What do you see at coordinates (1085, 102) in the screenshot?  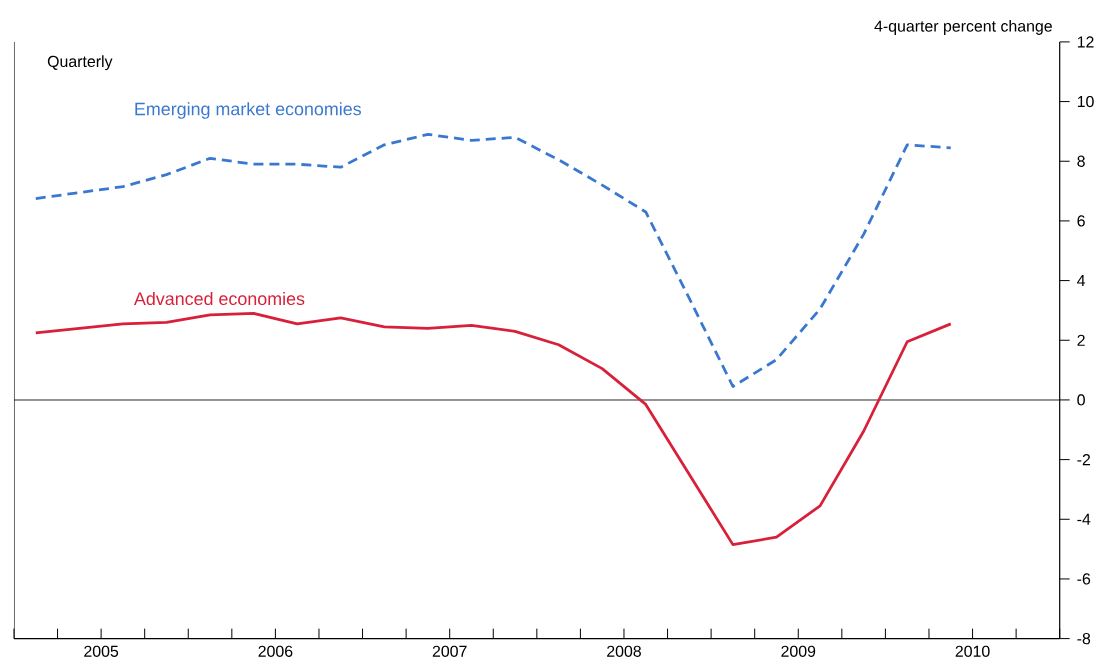 I see `y-tick-label: 10` at bounding box center [1085, 102].